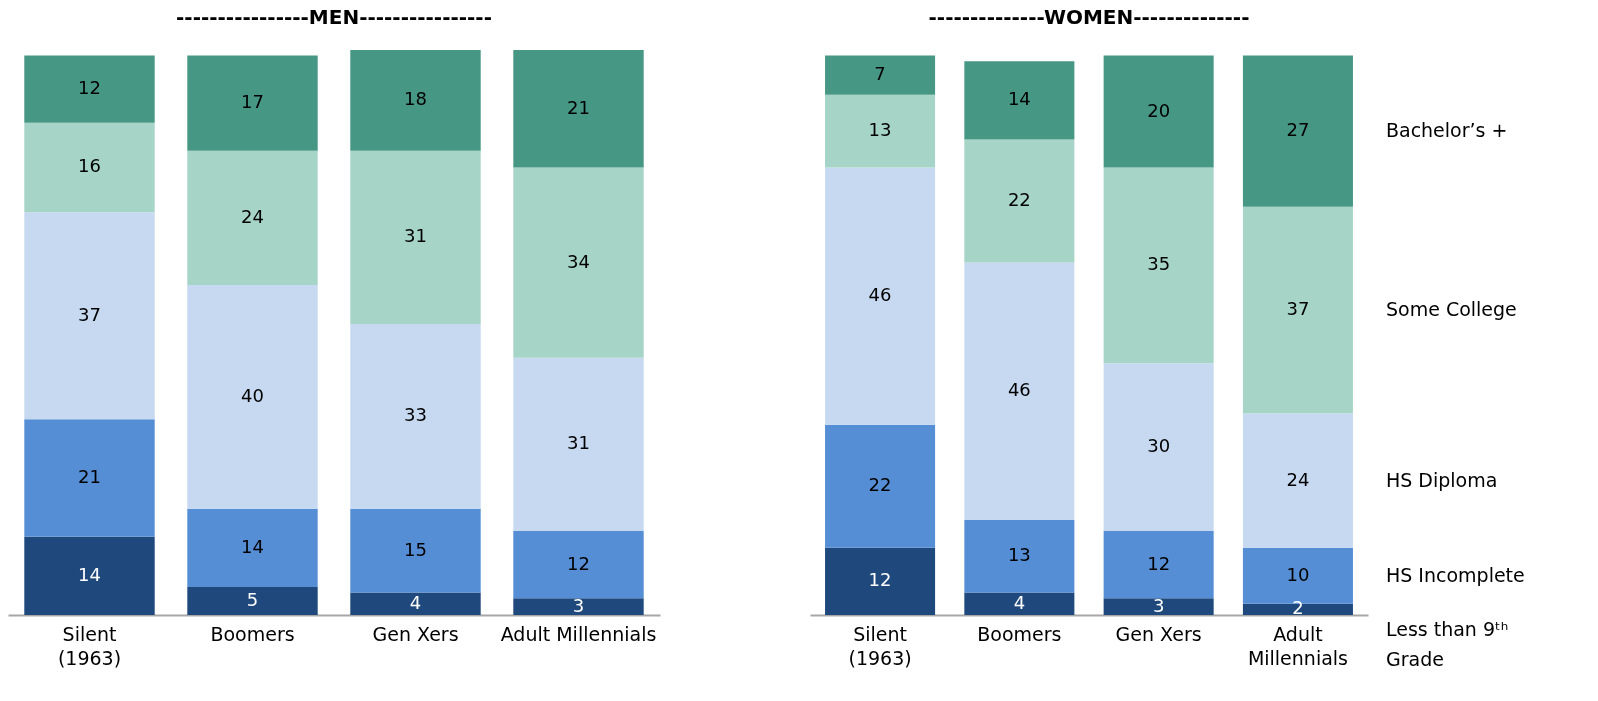 This screenshot has width=1598, height=701. I want to click on data-label: 20, so click(1159, 110).